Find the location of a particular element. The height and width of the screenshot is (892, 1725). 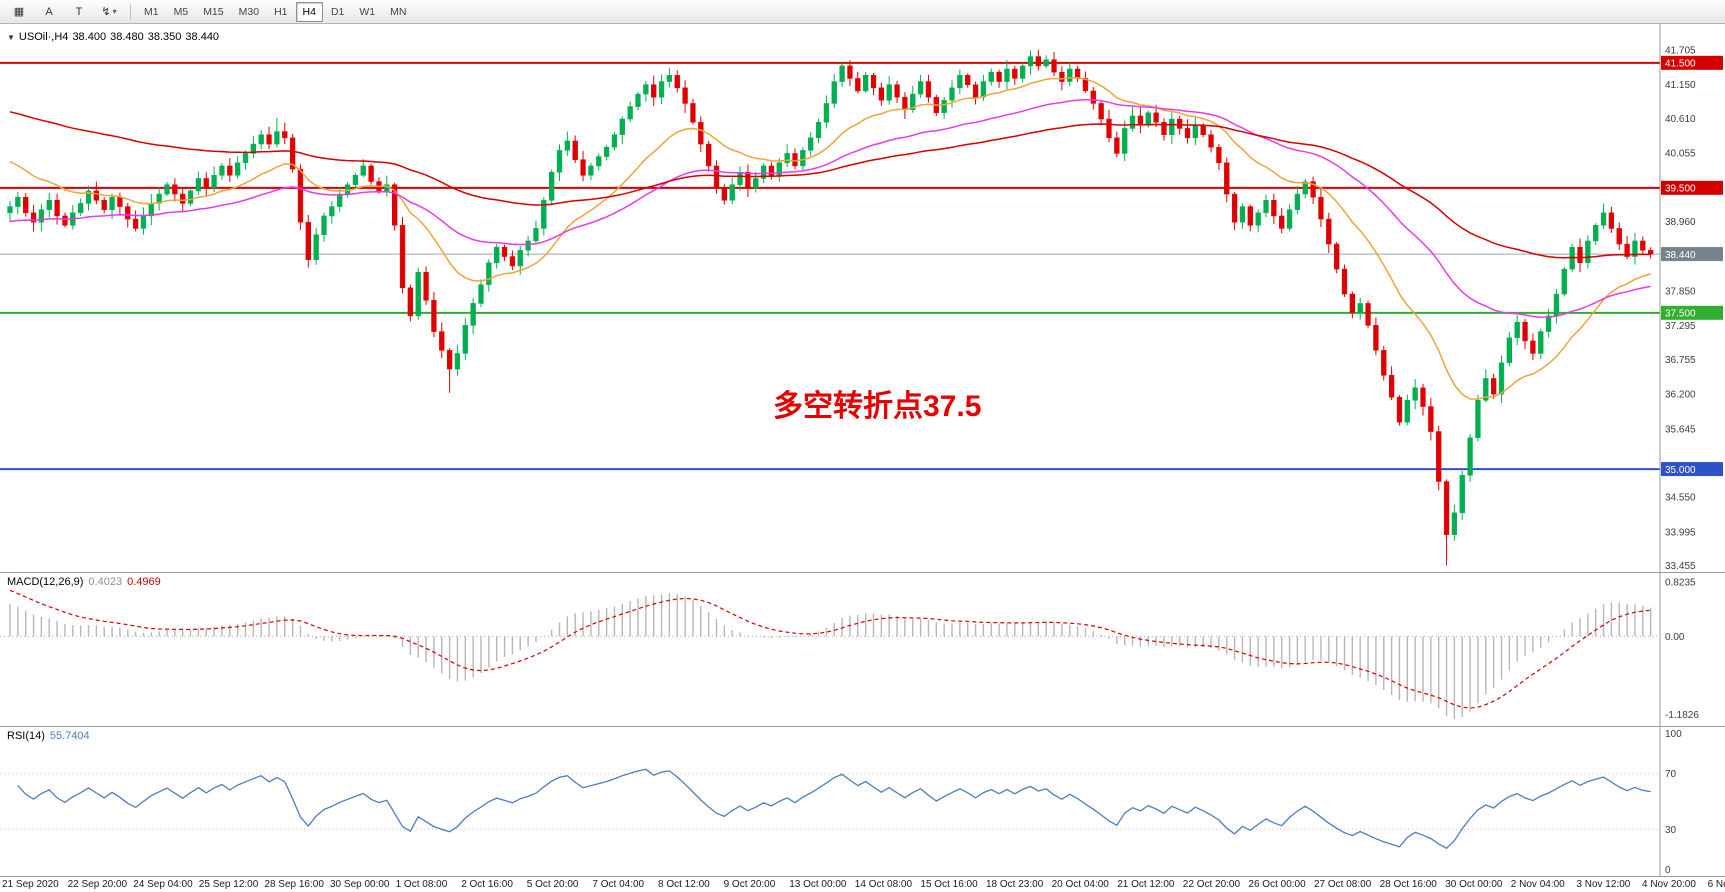

time-label: 21 Sep 2020 is located at coordinates (30, 884).